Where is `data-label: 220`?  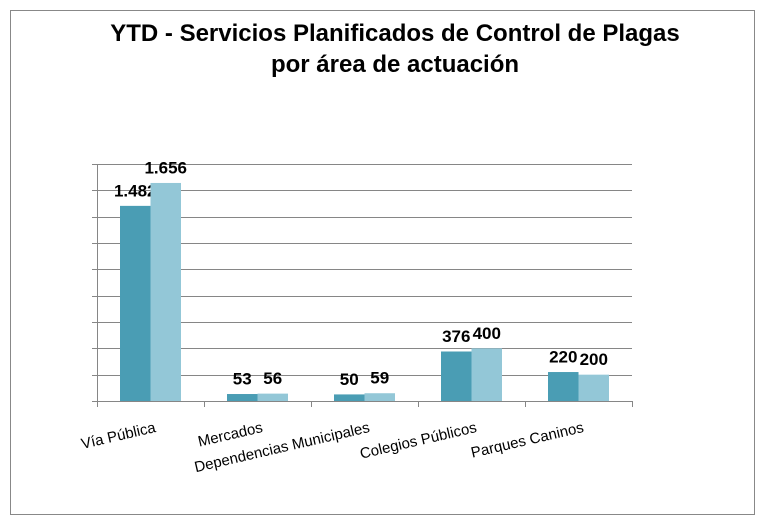 data-label: 220 is located at coordinates (563, 357).